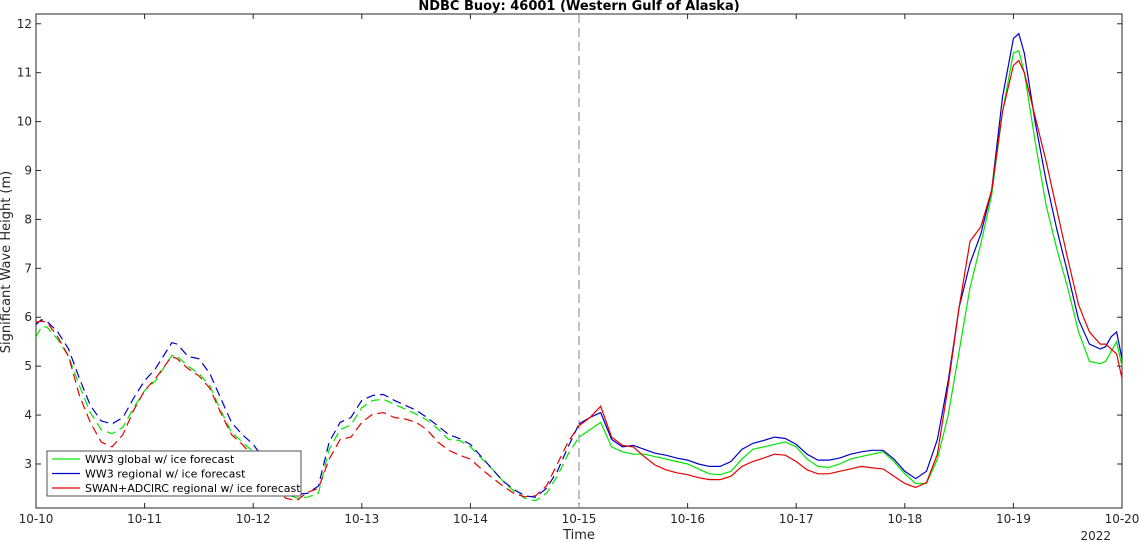 This screenshot has height=541, width=1139. I want to click on y-tick-label: 10, so click(24, 122).